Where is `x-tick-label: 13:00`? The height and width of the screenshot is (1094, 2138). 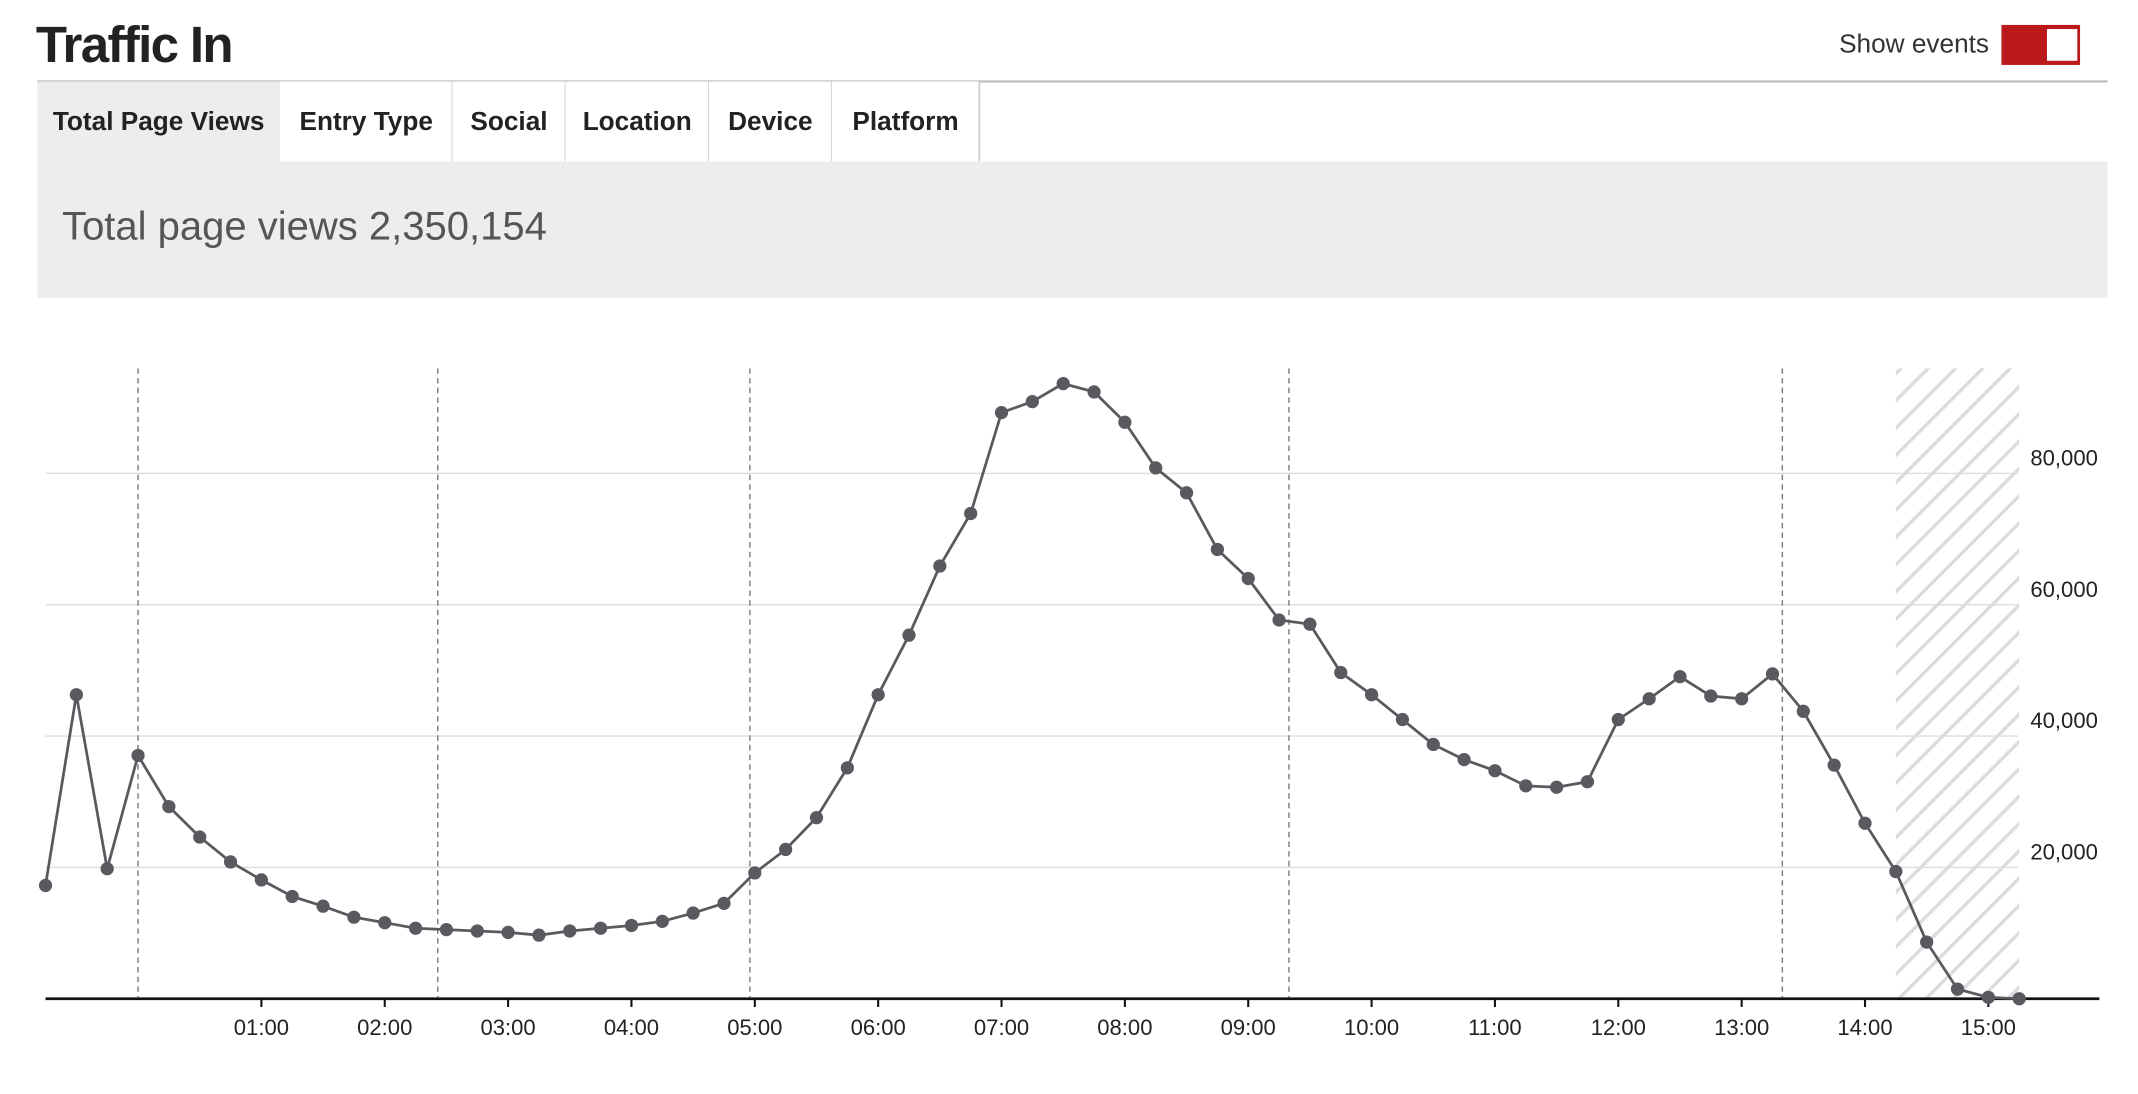
x-tick-label: 13:00 is located at coordinates (1741, 1027).